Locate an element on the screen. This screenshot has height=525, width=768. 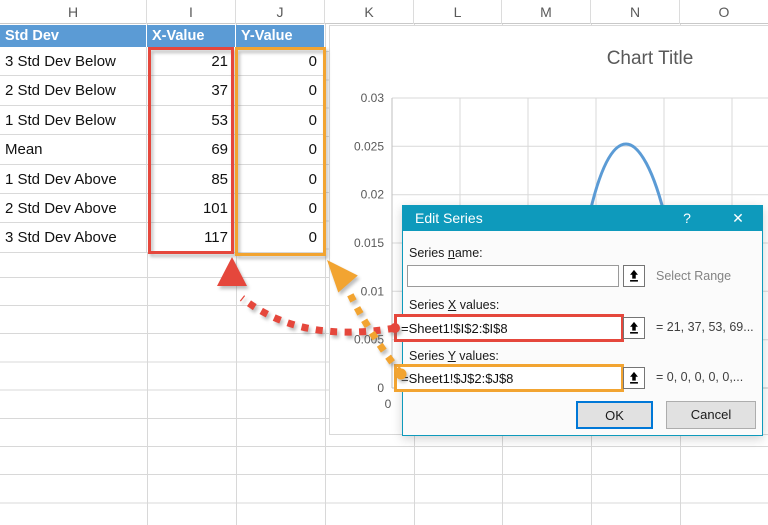
series-x-input is located at coordinates (509, 328).